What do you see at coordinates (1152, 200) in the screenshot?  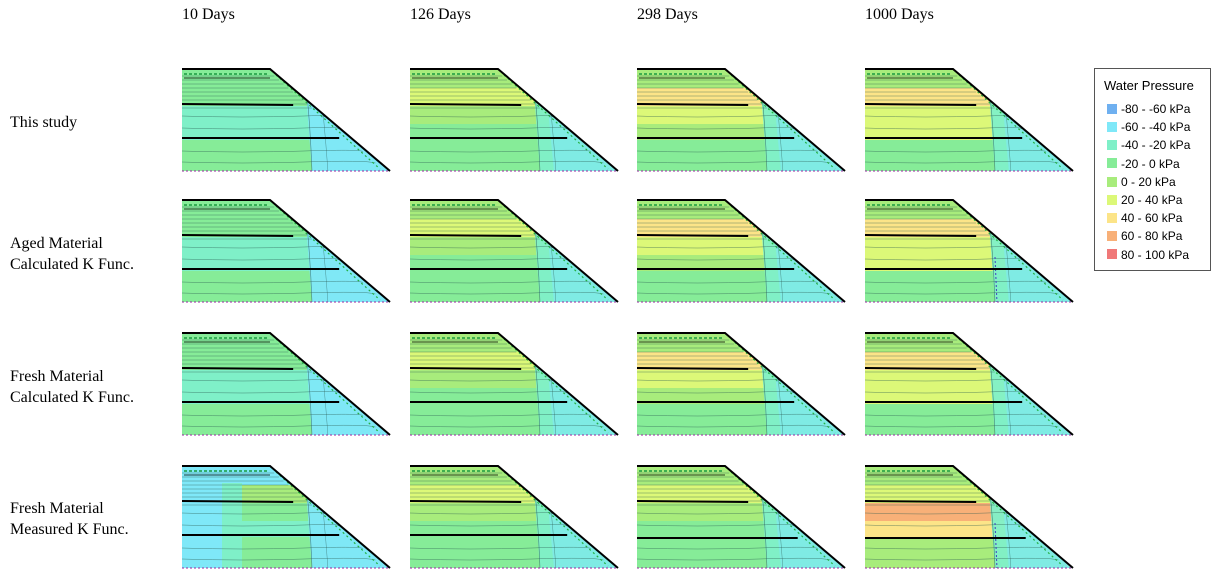 I see `legend-label: 20 - 40 kPa` at bounding box center [1152, 200].